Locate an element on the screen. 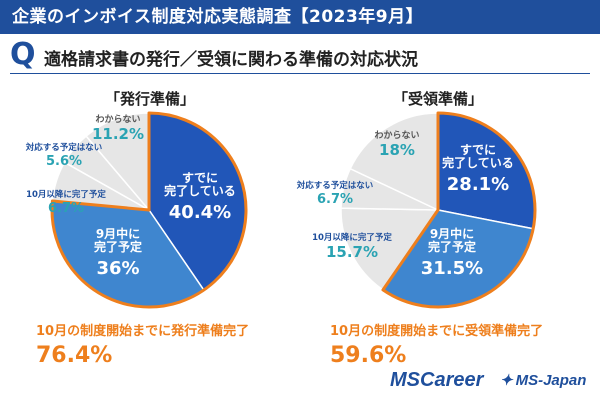  ms-japan-logo: ✦ MS-Japan is located at coordinates (543, 380).